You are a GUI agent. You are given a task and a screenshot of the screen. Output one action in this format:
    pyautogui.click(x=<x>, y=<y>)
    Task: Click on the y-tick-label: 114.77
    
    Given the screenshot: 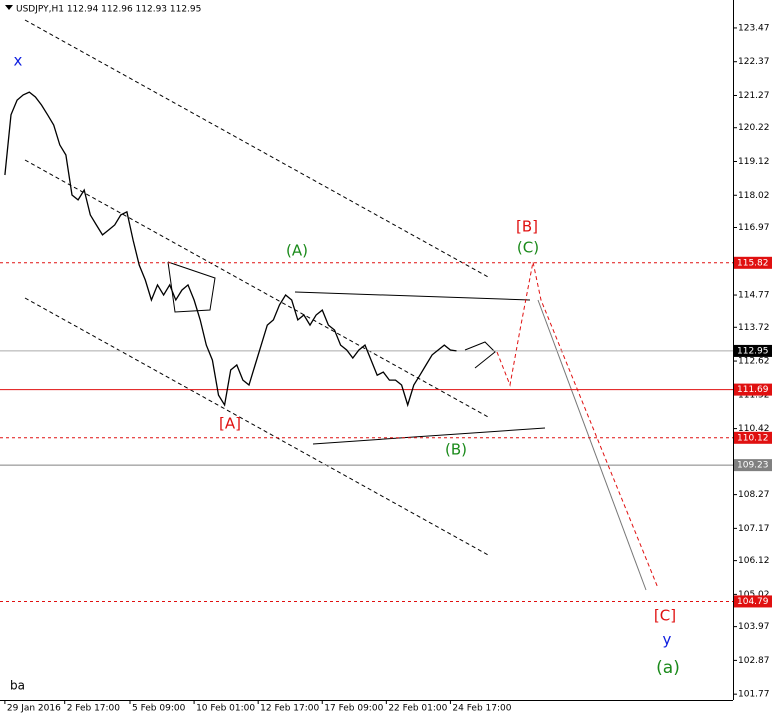 What is the action you would take?
    pyautogui.click(x=754, y=296)
    